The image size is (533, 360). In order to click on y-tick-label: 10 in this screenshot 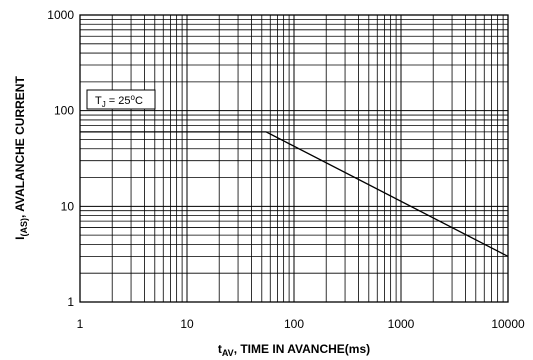, I will do `click(68, 206)`.